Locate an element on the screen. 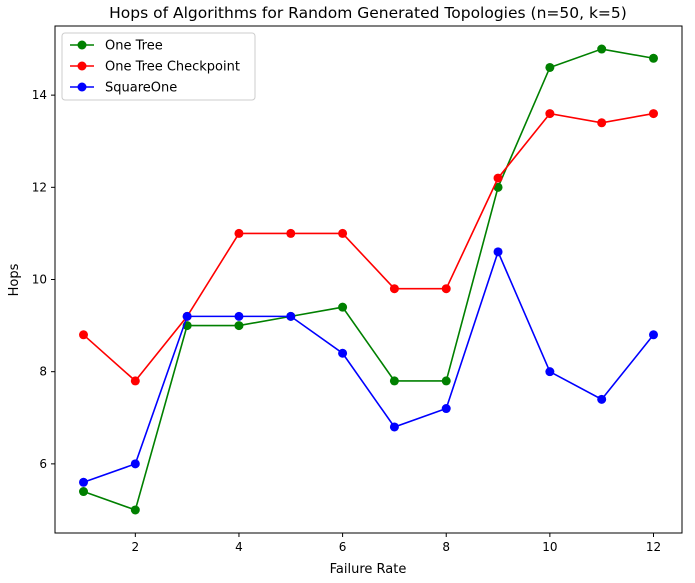 Image resolution: width=695 pixels, height=583 pixels. y-axis-ticks: 6 8 10 12 14 is located at coordinates (43, 279).